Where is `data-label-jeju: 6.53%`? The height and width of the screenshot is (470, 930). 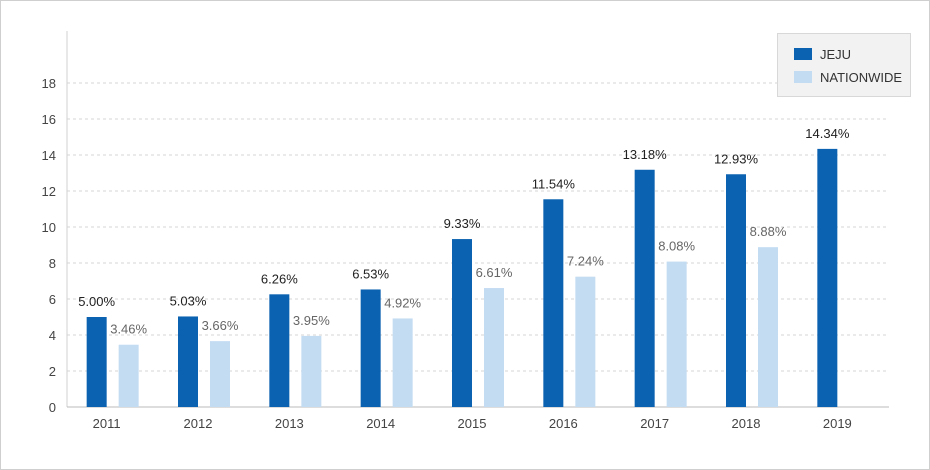 data-label-jeju: 6.53% is located at coordinates (370, 273).